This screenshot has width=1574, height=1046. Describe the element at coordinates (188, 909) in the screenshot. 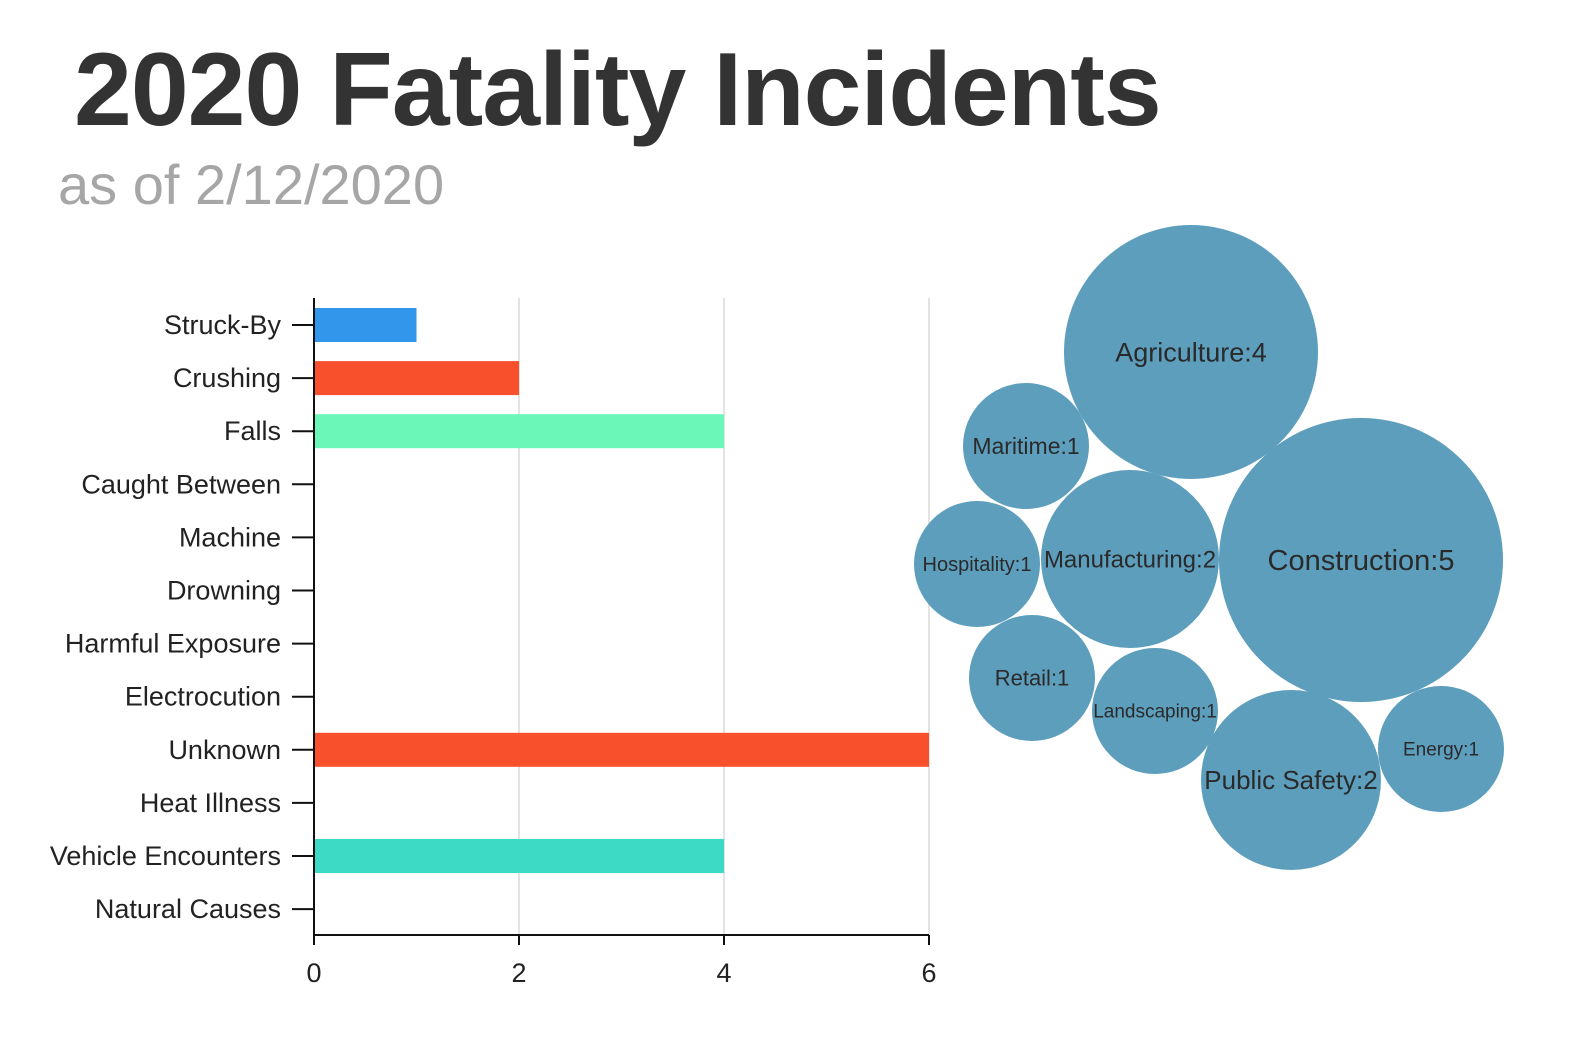

I see `y-tick-label: Natural Causes` at that location.